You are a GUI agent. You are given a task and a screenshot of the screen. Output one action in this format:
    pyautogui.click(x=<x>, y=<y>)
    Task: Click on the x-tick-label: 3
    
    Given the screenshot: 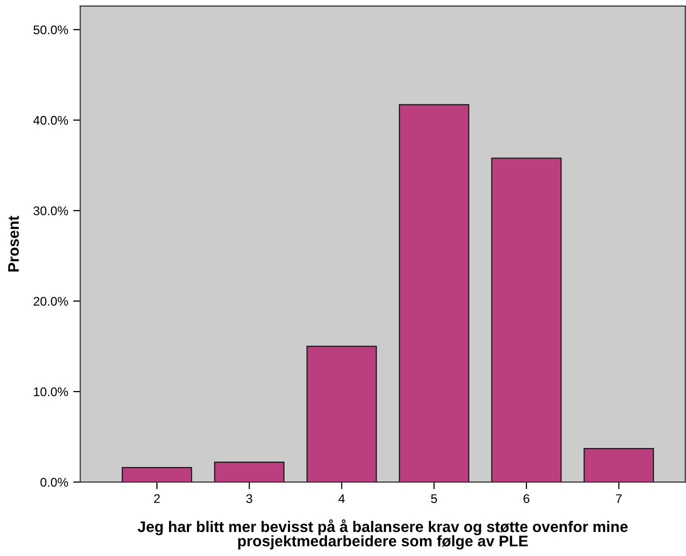 What is the action you would take?
    pyautogui.click(x=249, y=499)
    